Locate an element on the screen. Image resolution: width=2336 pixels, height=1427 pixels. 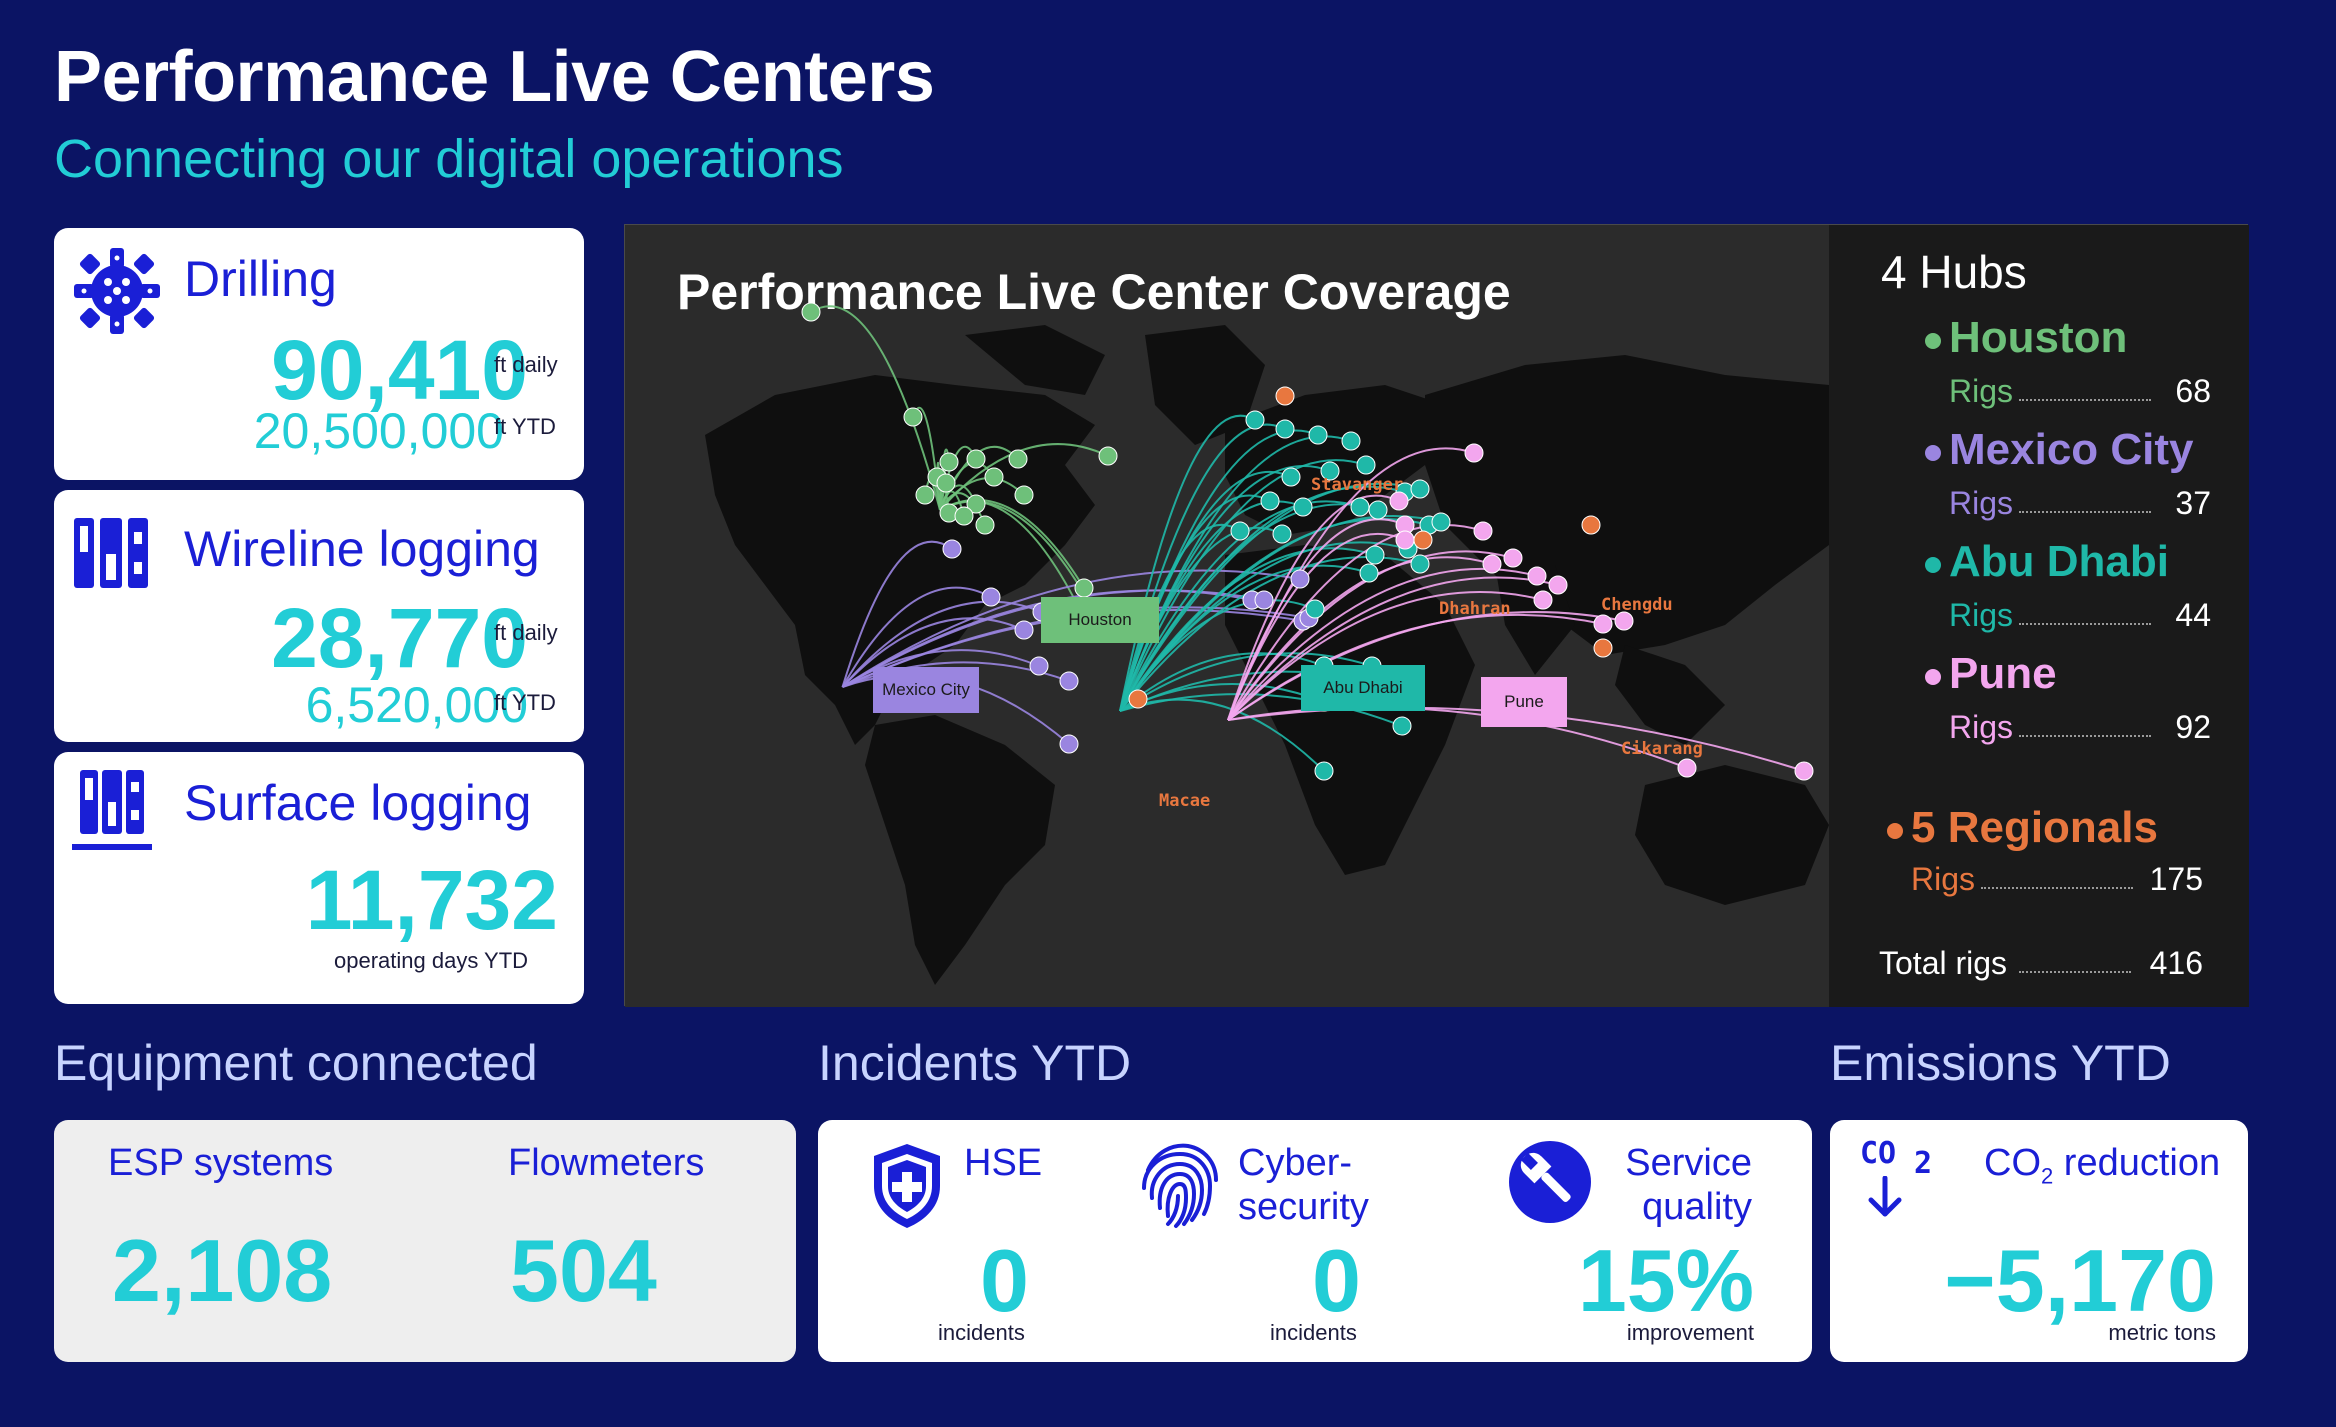
surface-value: 11,732 is located at coordinates (431, 900).